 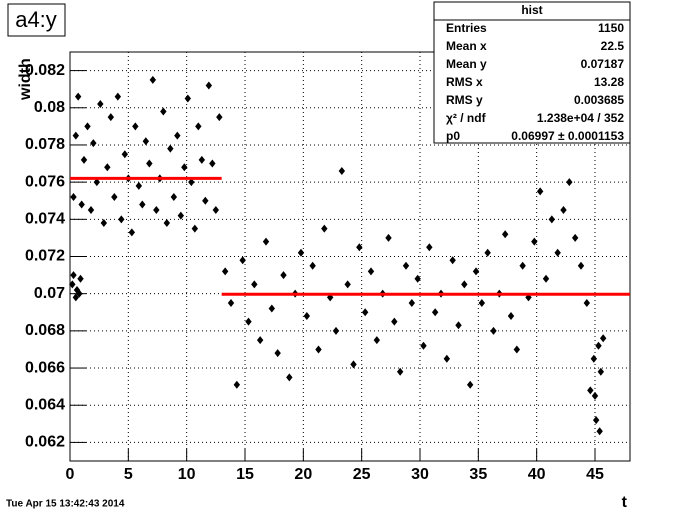 What do you see at coordinates (580, 118) in the screenshot?
I see `stats-value: 1.238e+04 / 352` at bounding box center [580, 118].